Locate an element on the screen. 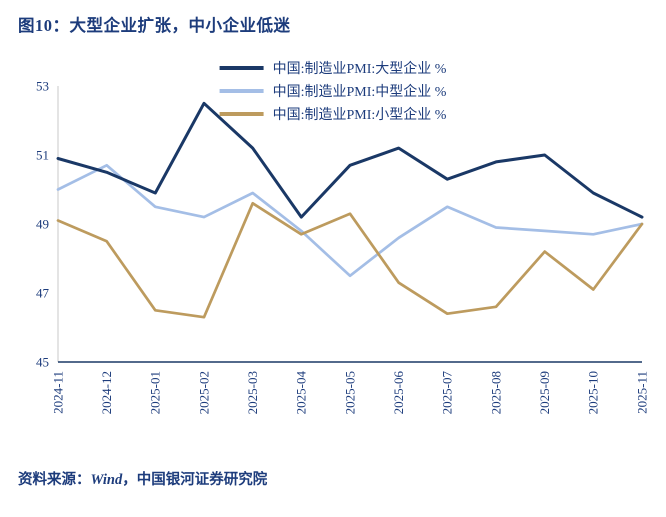  x-axis-label: 2025-05 is located at coordinates (349, 392).